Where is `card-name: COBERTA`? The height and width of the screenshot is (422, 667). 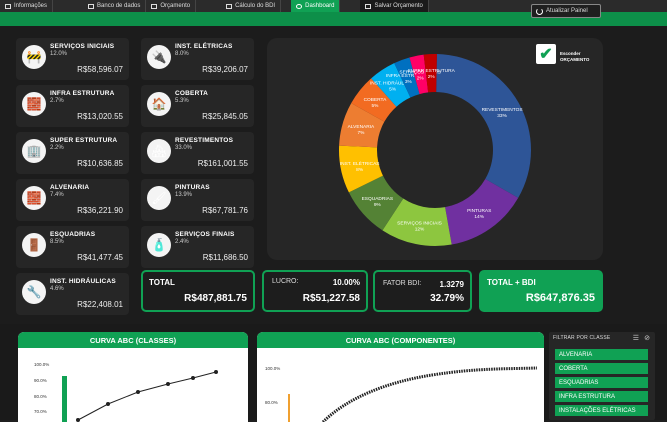 card-name: COBERTA is located at coordinates (192, 93).